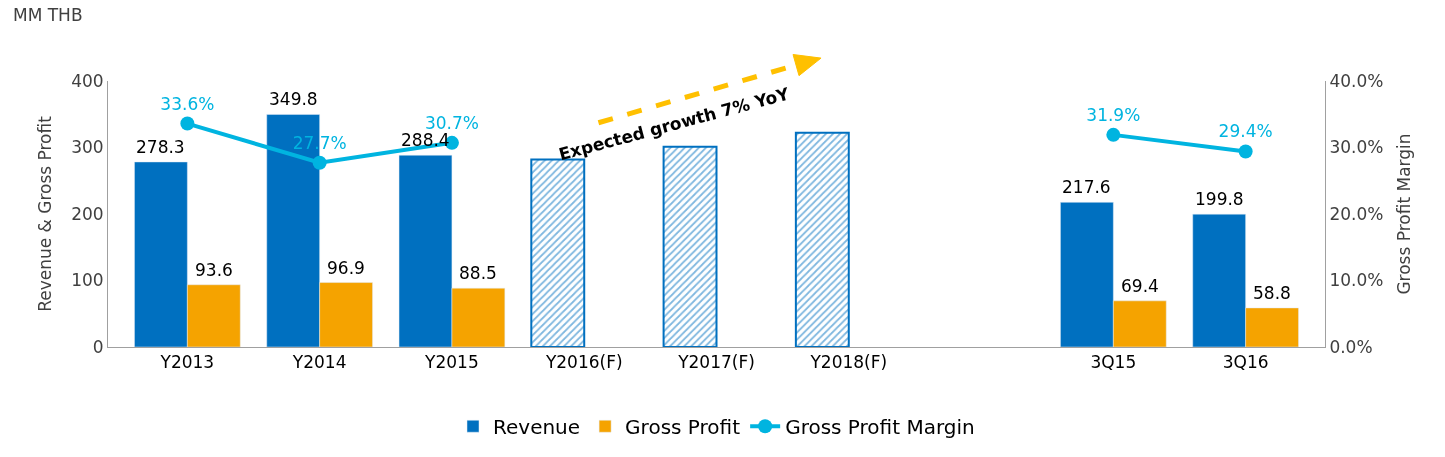 Image resolution: width=1445 pixels, height=457 pixels. What do you see at coordinates (1351, 346) in the screenshot?
I see `y2-tick-label: 0.0%` at bounding box center [1351, 346].